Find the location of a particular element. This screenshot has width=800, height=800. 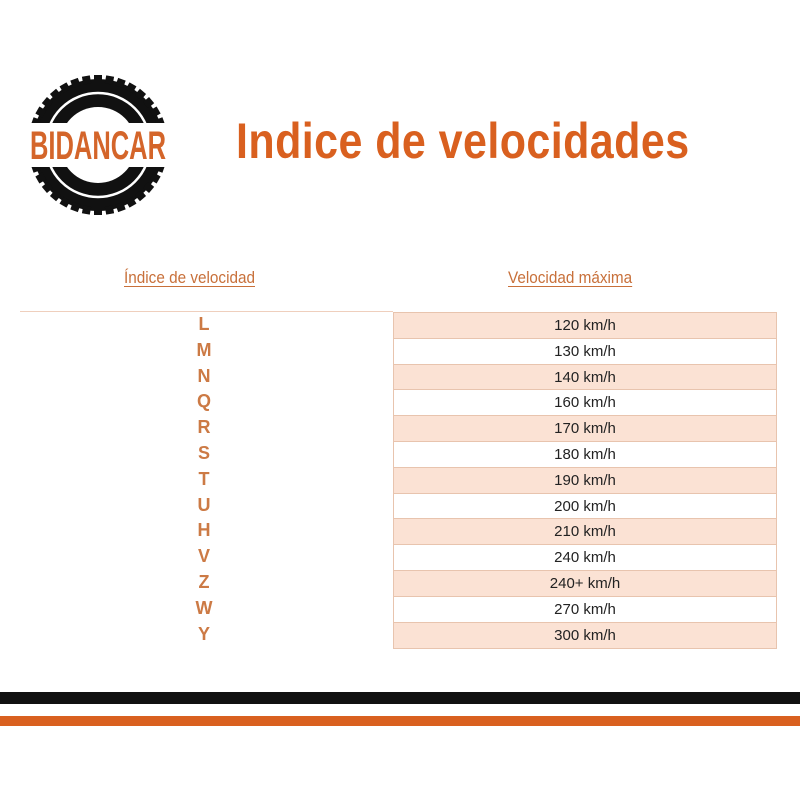

table-row: 270 km/h is located at coordinates (585, 610).